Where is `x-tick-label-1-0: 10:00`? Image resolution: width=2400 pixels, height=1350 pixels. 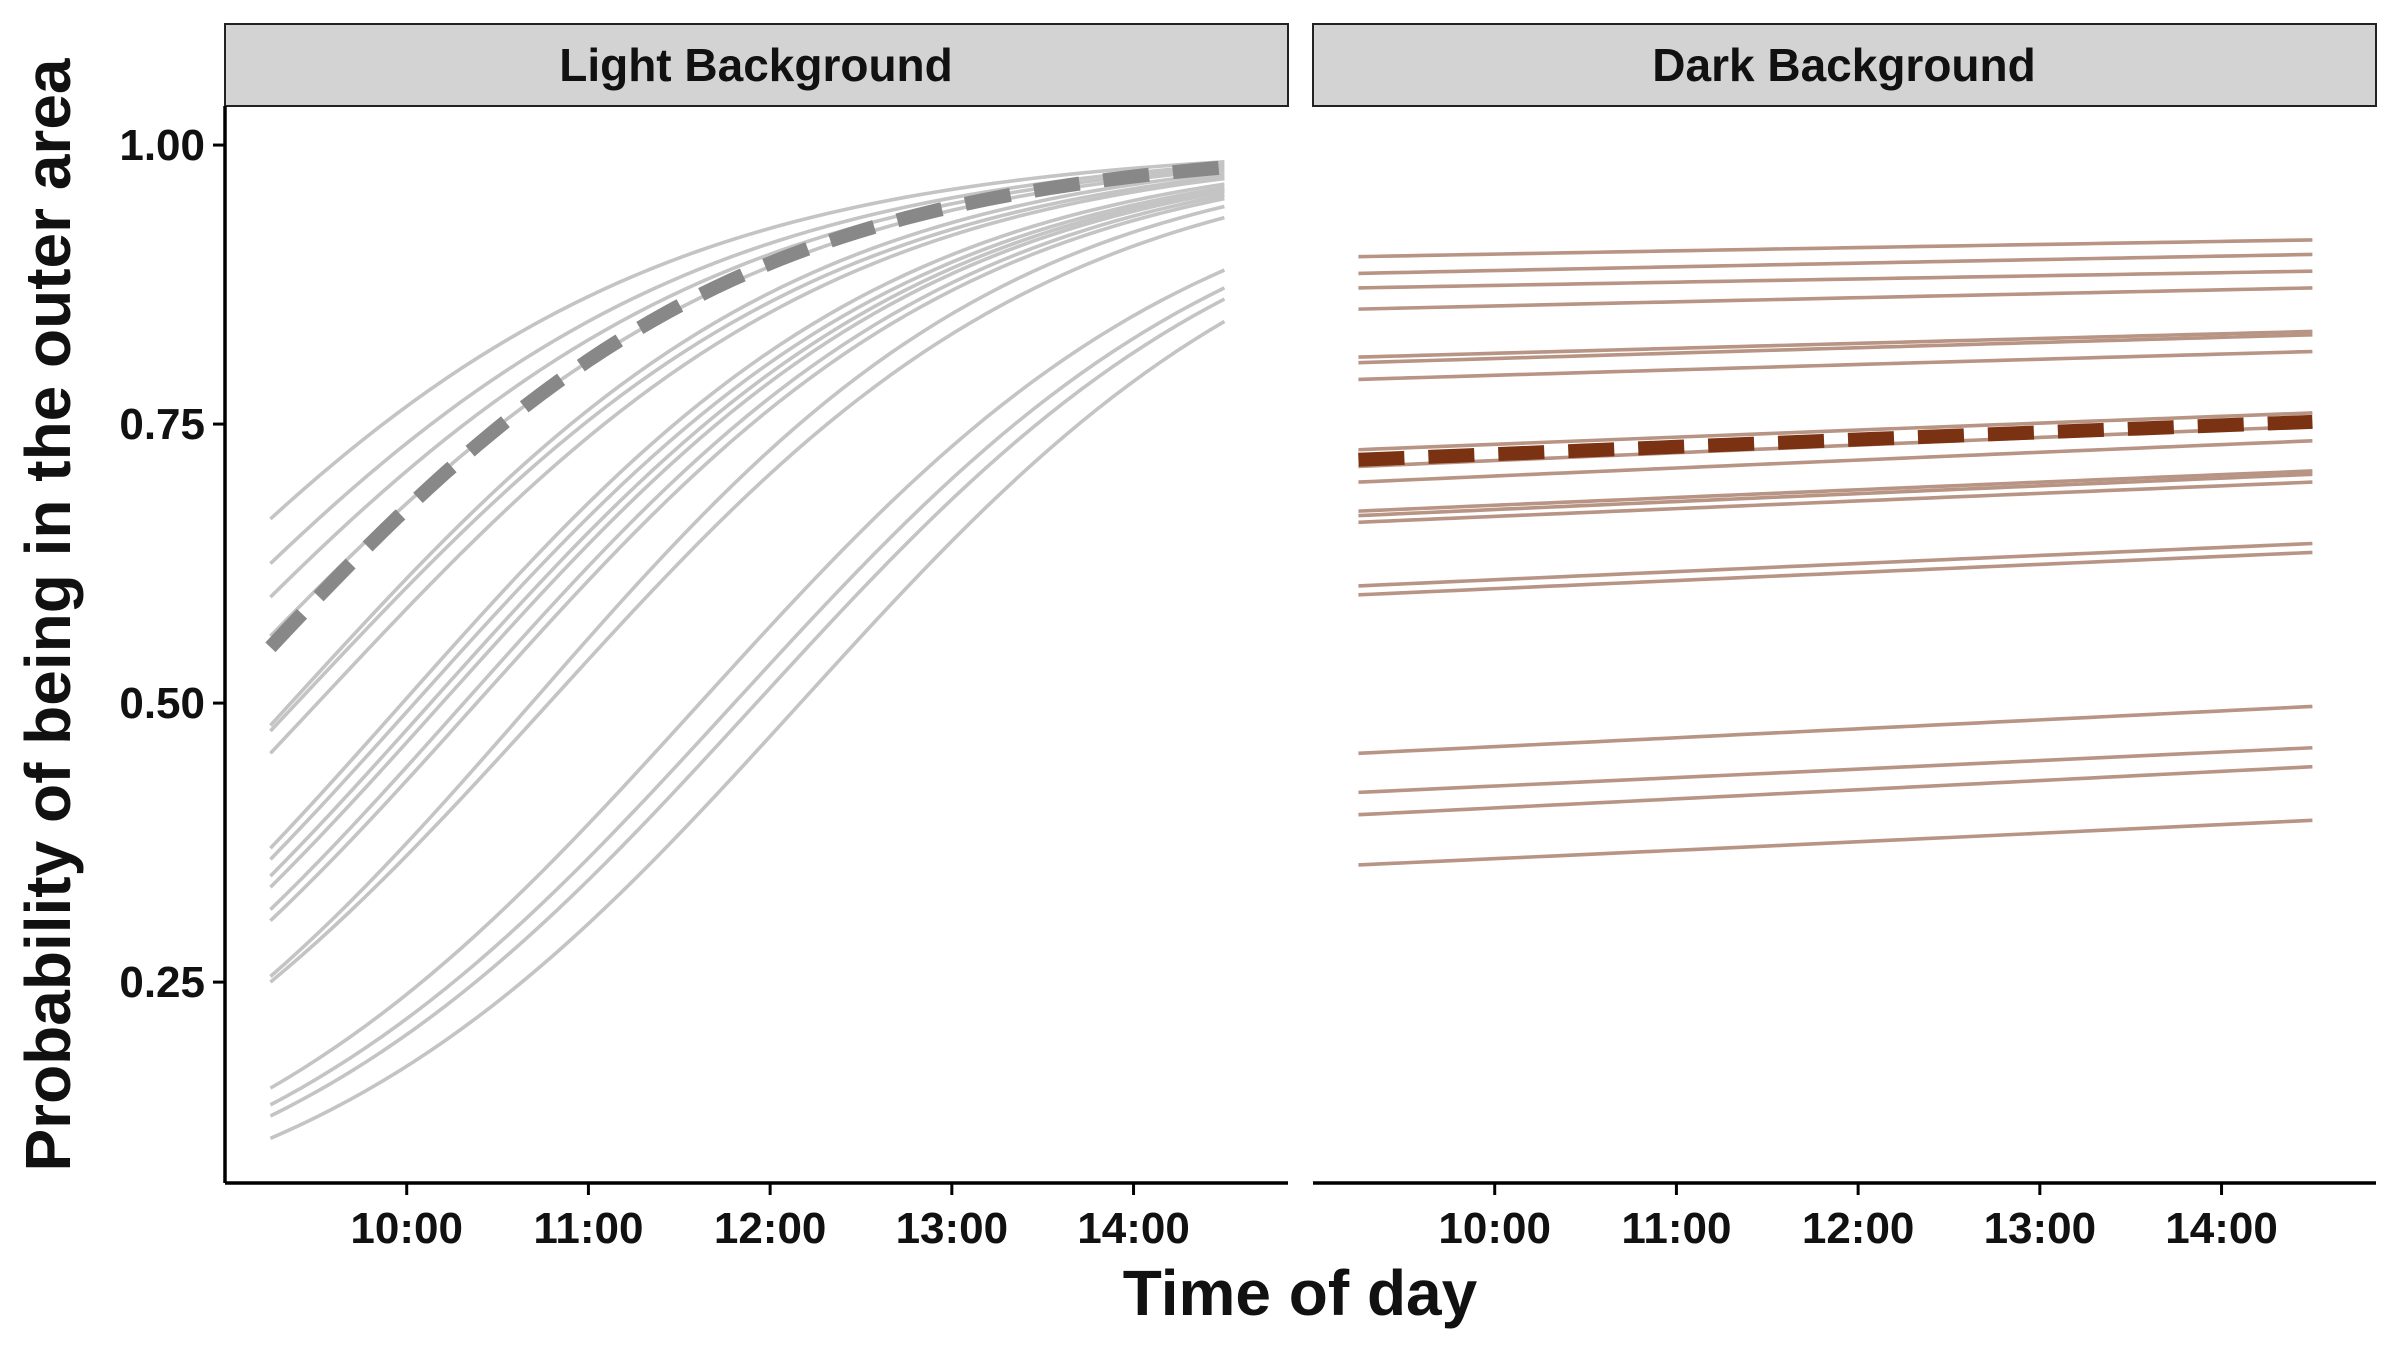
x-tick-label-1-0: 10:00 is located at coordinates (1494, 1228).